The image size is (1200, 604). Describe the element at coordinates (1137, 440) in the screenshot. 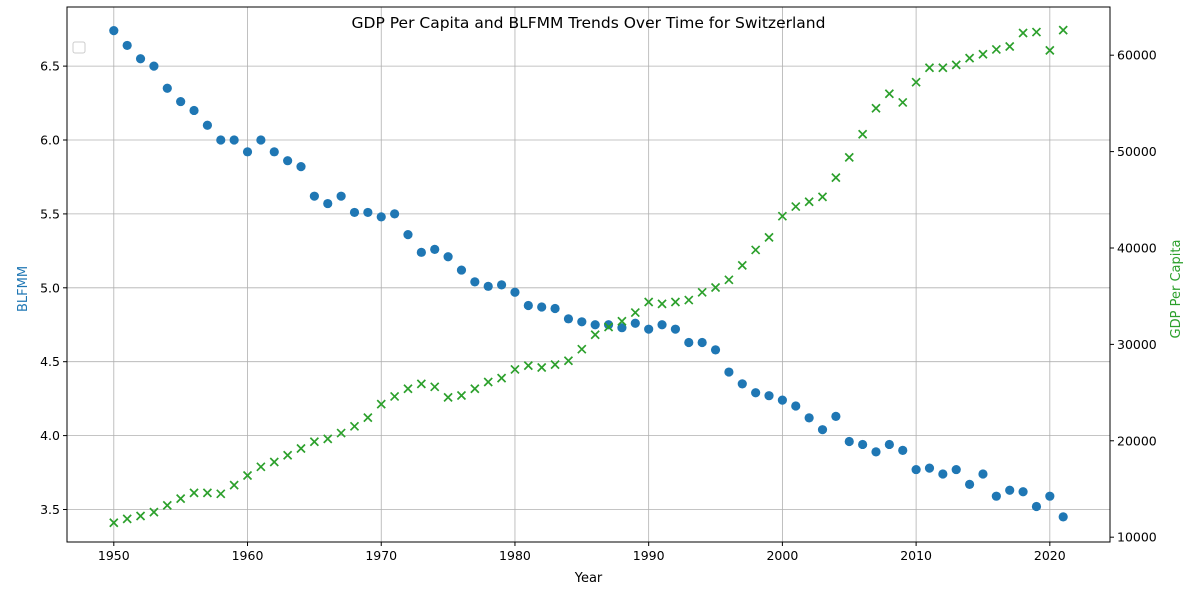

I see `right-y-tick-label: 20000` at that location.